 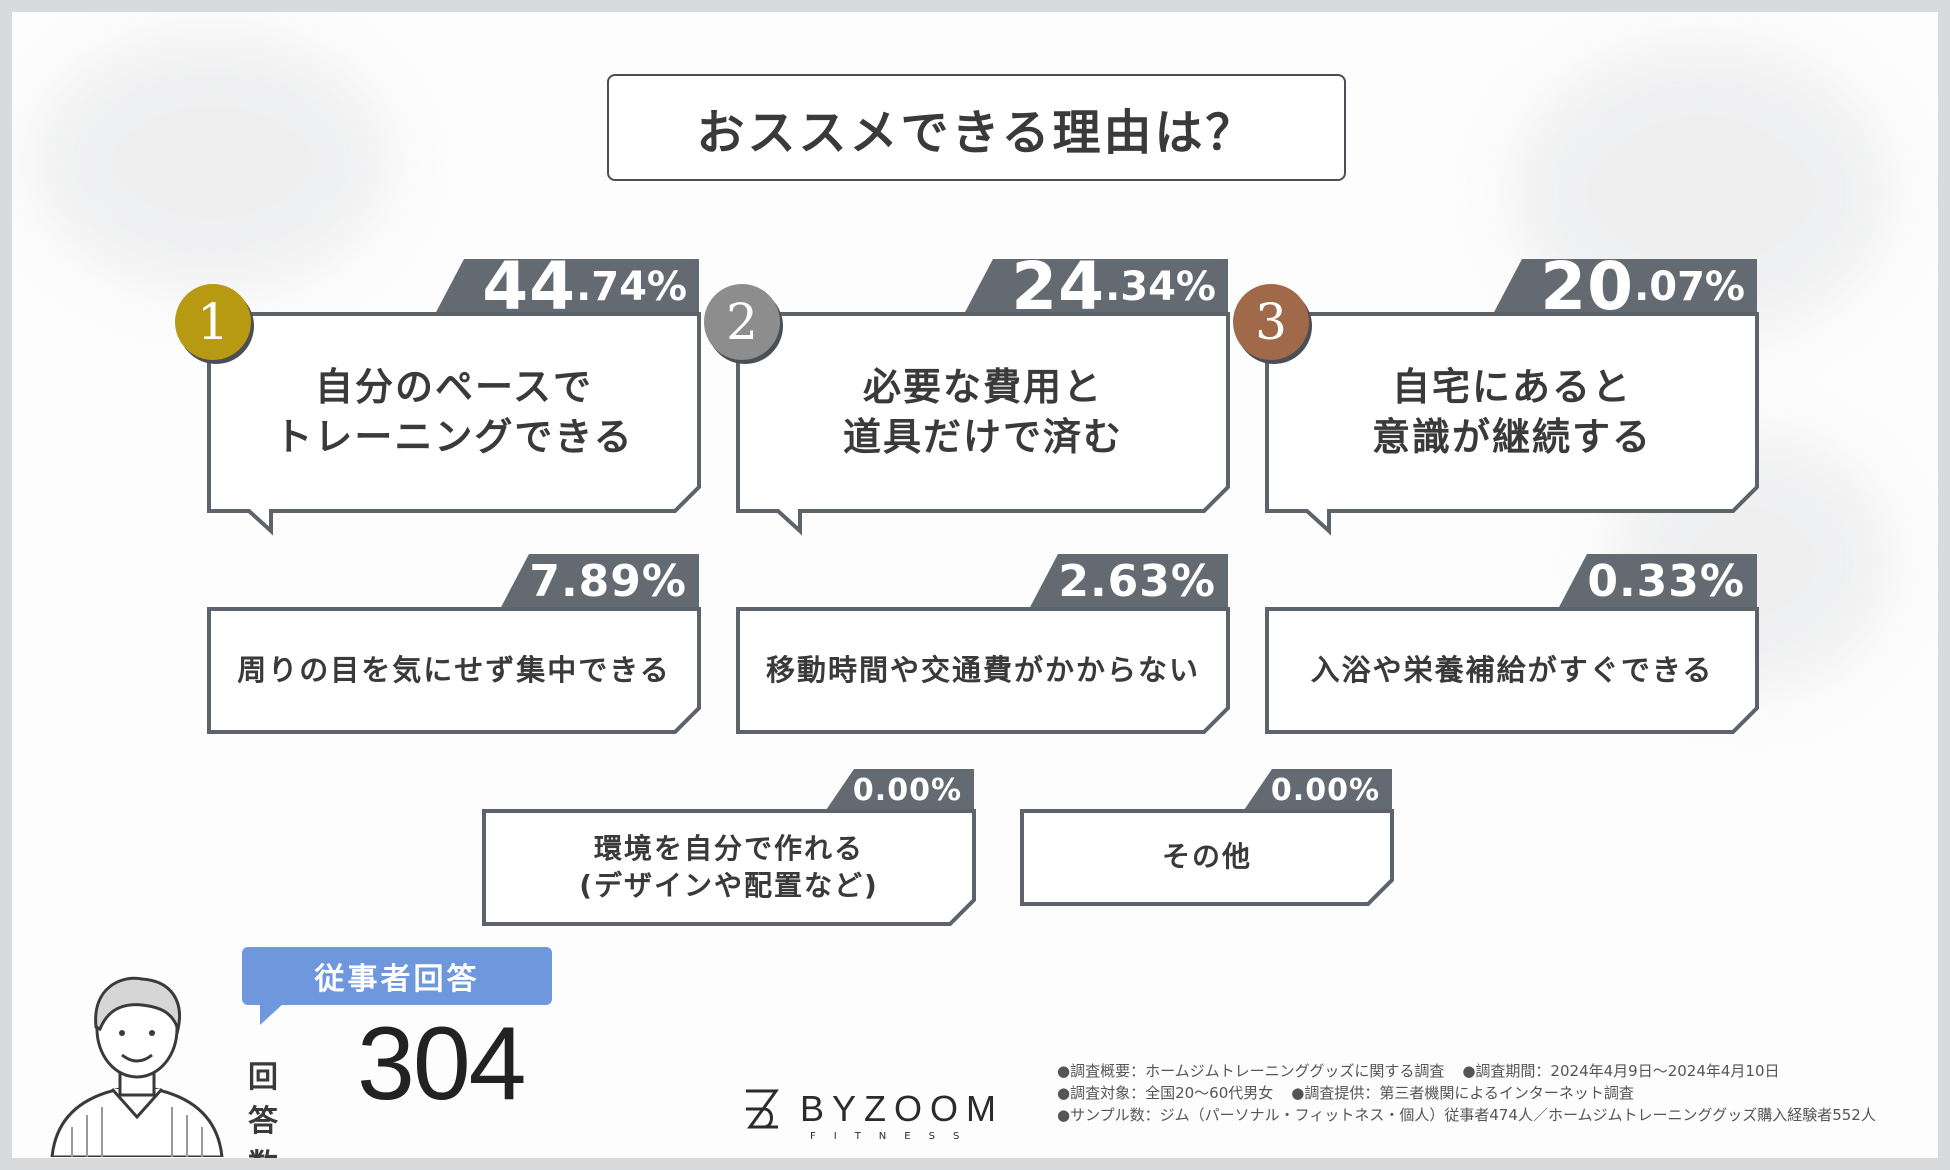 What do you see at coordinates (1271, 322) in the screenshot?
I see `rank-medal: 3` at bounding box center [1271, 322].